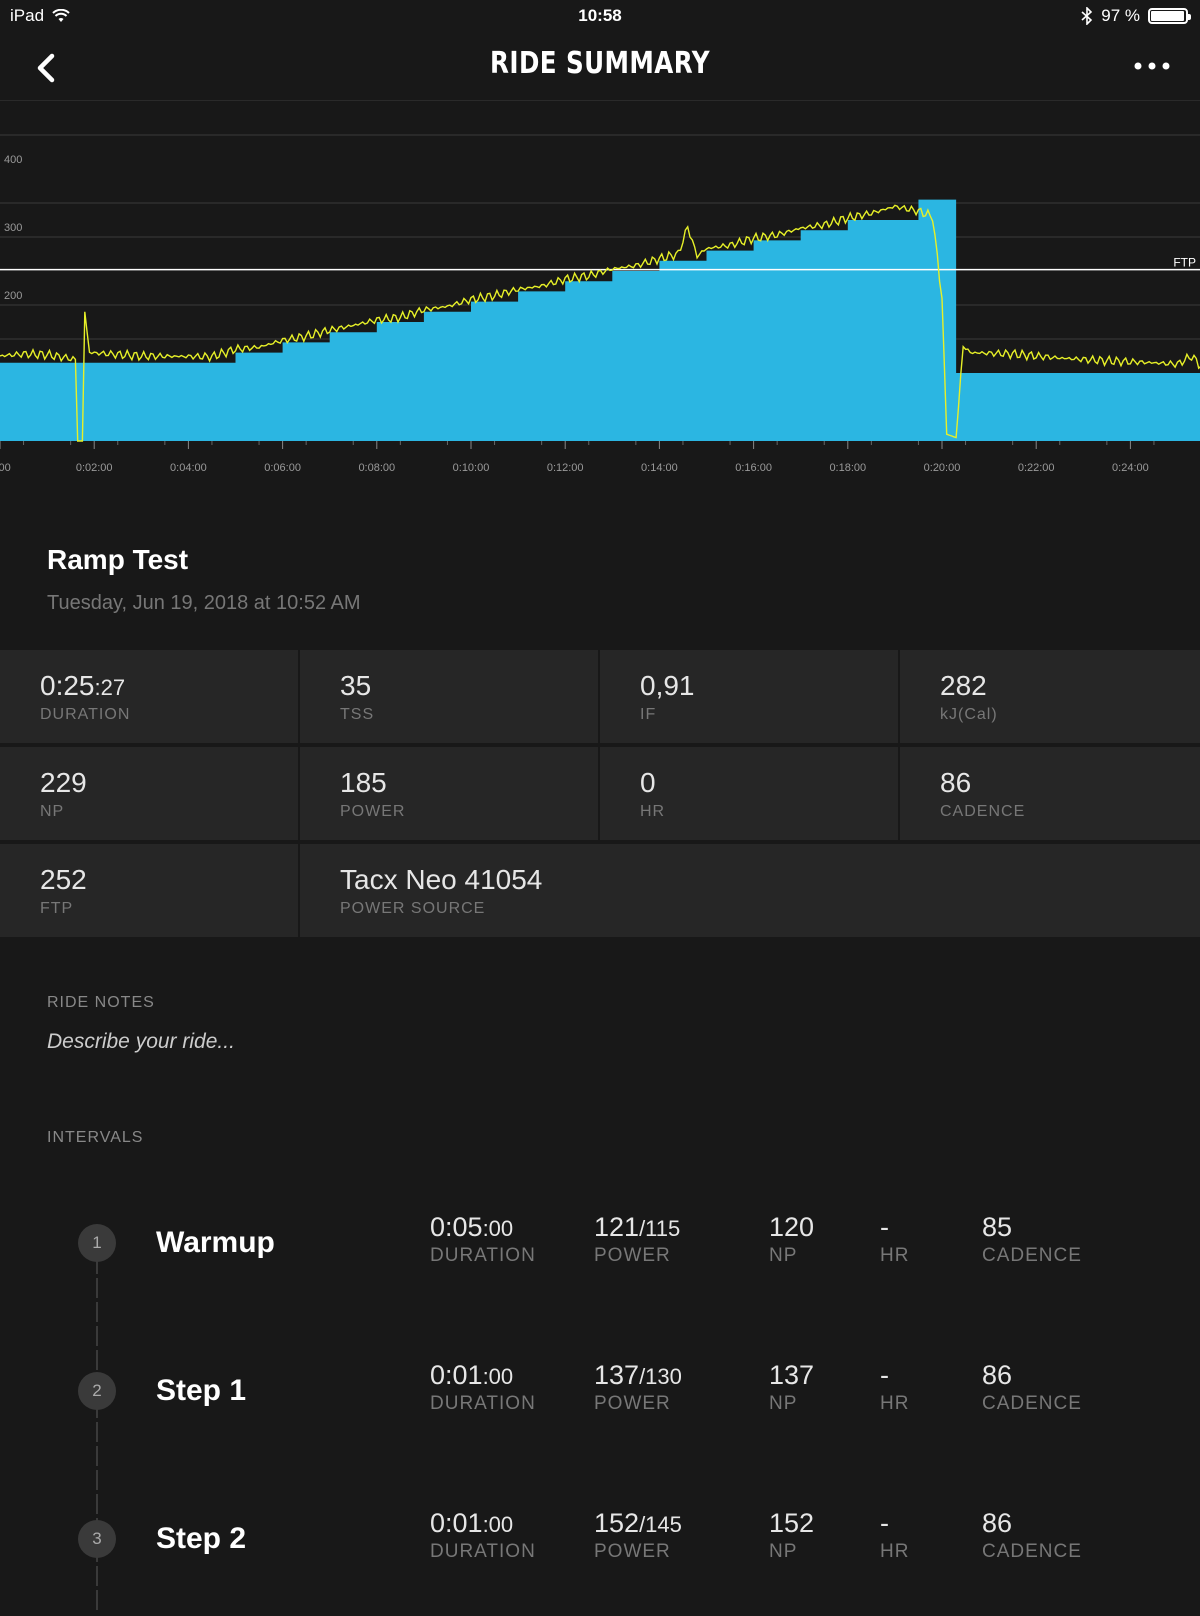  What do you see at coordinates (215, 1242) in the screenshot?
I see `interval-name: Warmup` at bounding box center [215, 1242].